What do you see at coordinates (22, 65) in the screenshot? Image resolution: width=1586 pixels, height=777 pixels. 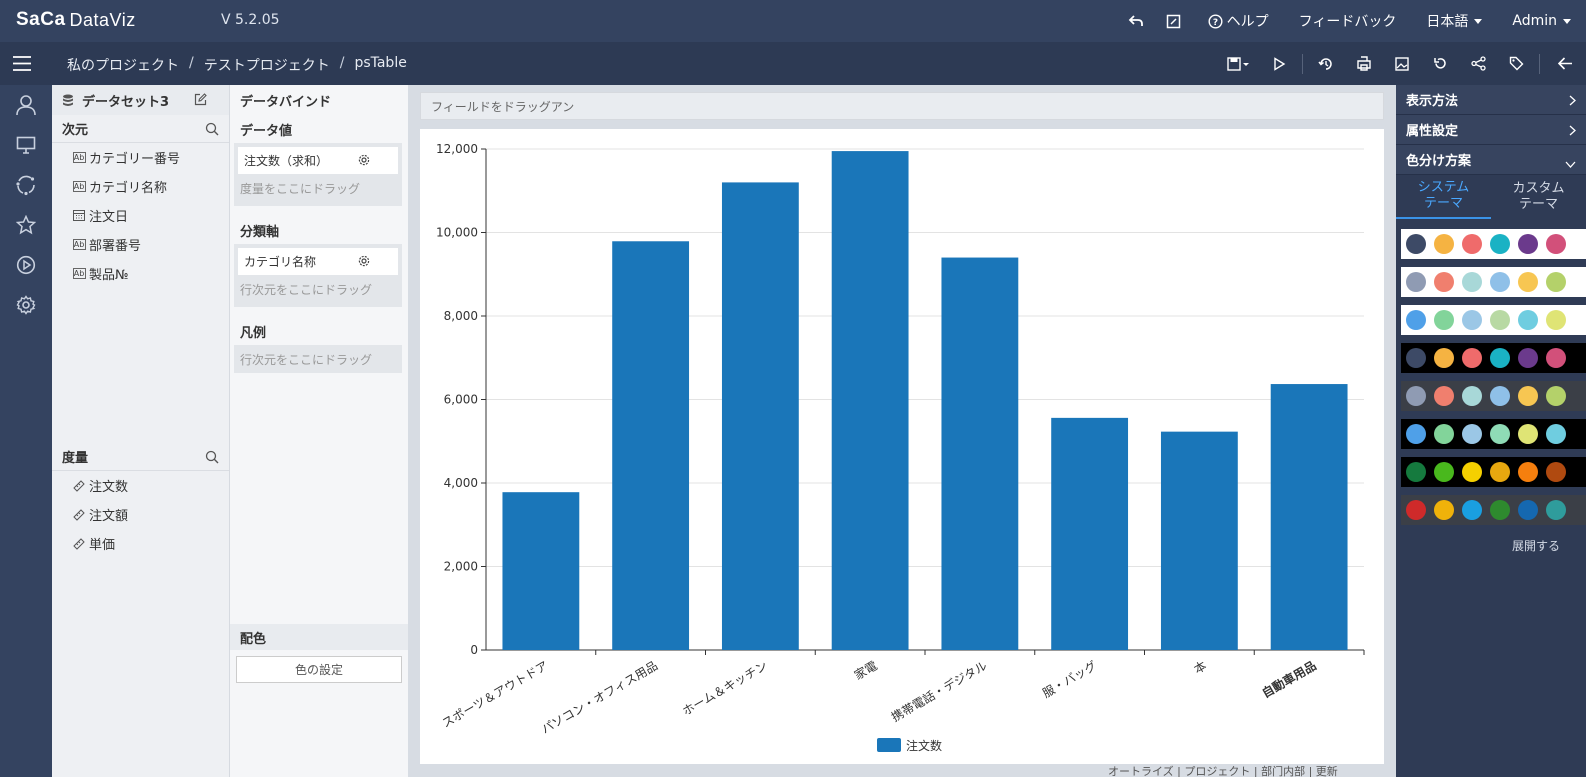 I see `menu-icon` at bounding box center [22, 65].